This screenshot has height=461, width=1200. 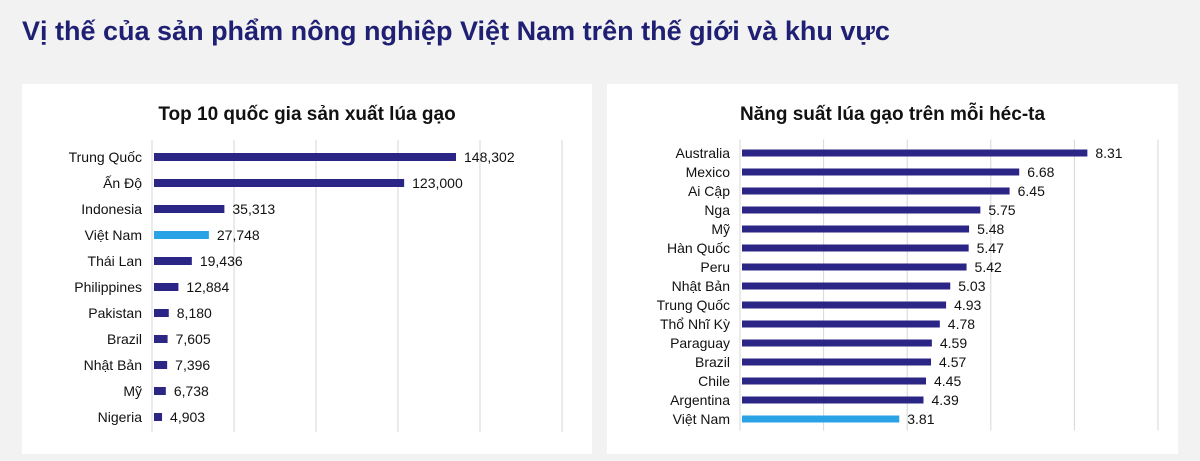 What do you see at coordinates (990, 229) in the screenshot?
I see `value-label: 5.48` at bounding box center [990, 229].